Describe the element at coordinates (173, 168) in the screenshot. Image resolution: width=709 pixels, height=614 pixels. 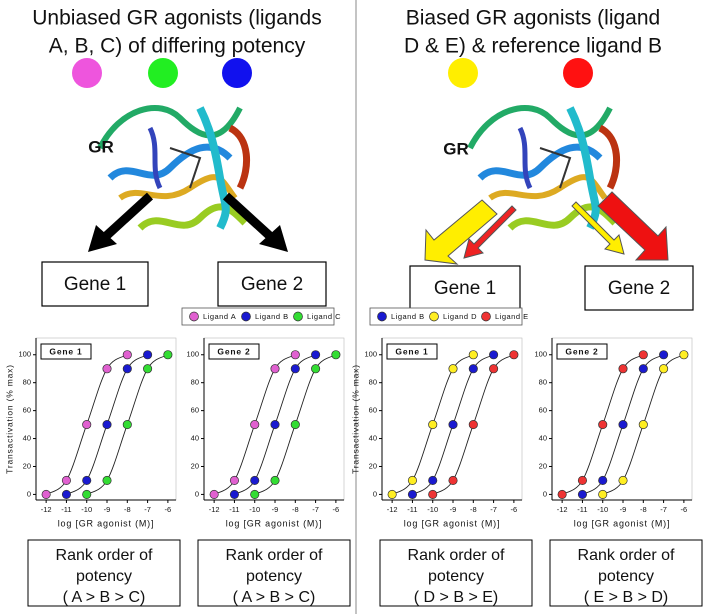
I see `protein-structure` at that location.